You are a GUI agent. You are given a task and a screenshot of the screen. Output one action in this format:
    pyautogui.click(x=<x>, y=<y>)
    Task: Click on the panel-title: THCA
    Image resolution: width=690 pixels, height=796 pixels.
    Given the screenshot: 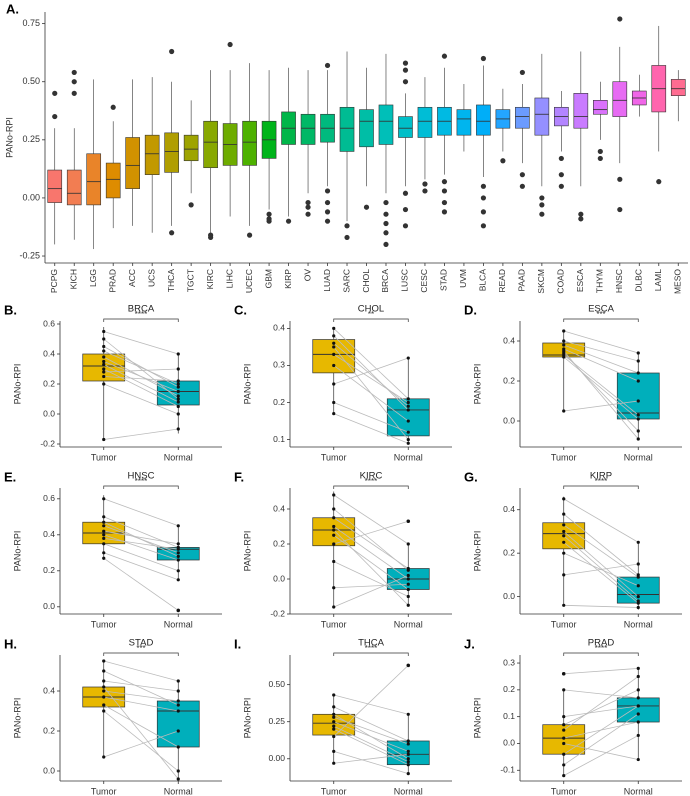 What is the action you would take?
    pyautogui.click(x=371, y=643)
    